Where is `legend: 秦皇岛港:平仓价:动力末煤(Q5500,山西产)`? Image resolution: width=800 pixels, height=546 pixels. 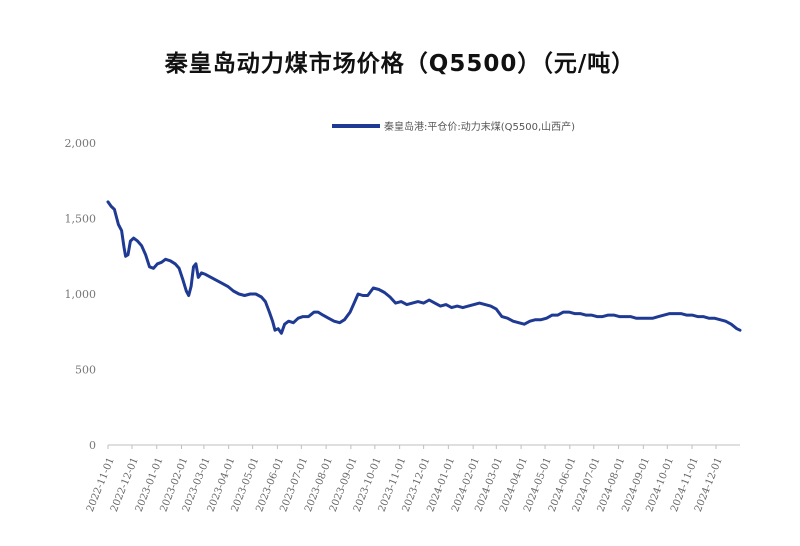 legend: 秦皇岛港:平仓价:动力末煤(Q5500,山西产) is located at coordinates (453, 126).